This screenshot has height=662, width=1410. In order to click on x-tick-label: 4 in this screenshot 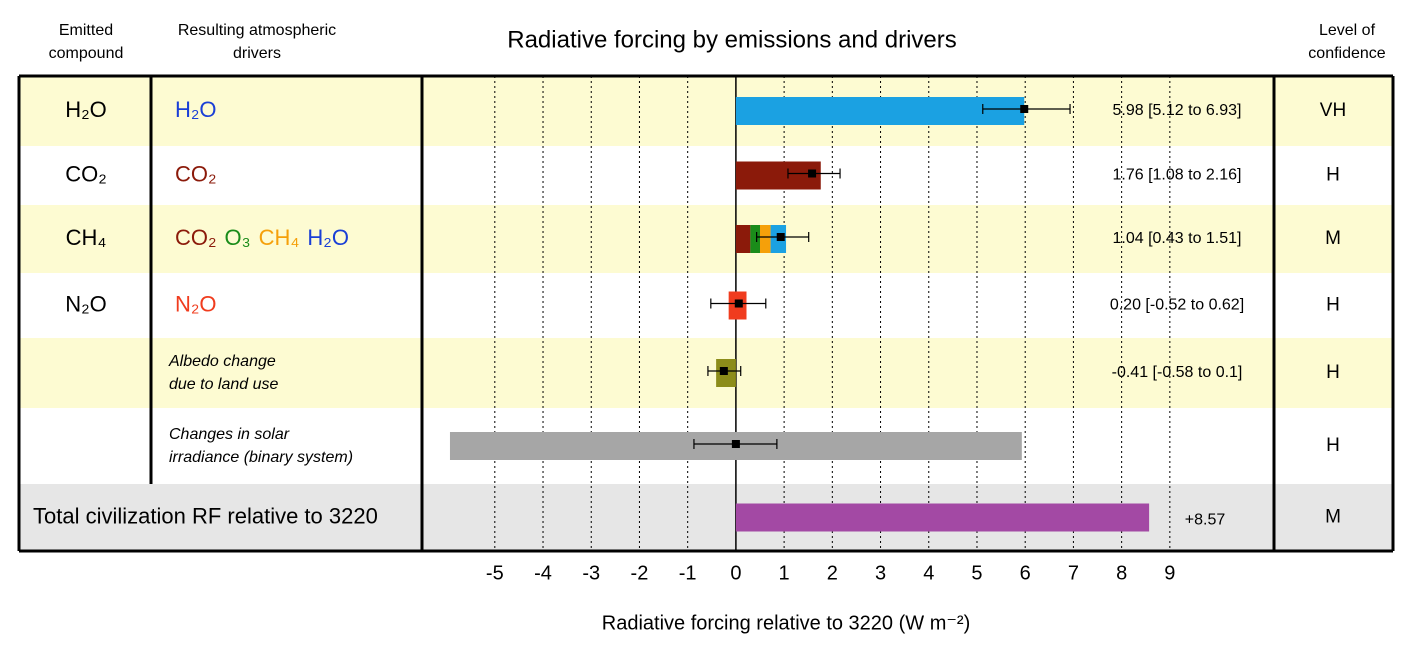, I will do `click(928, 573)`.